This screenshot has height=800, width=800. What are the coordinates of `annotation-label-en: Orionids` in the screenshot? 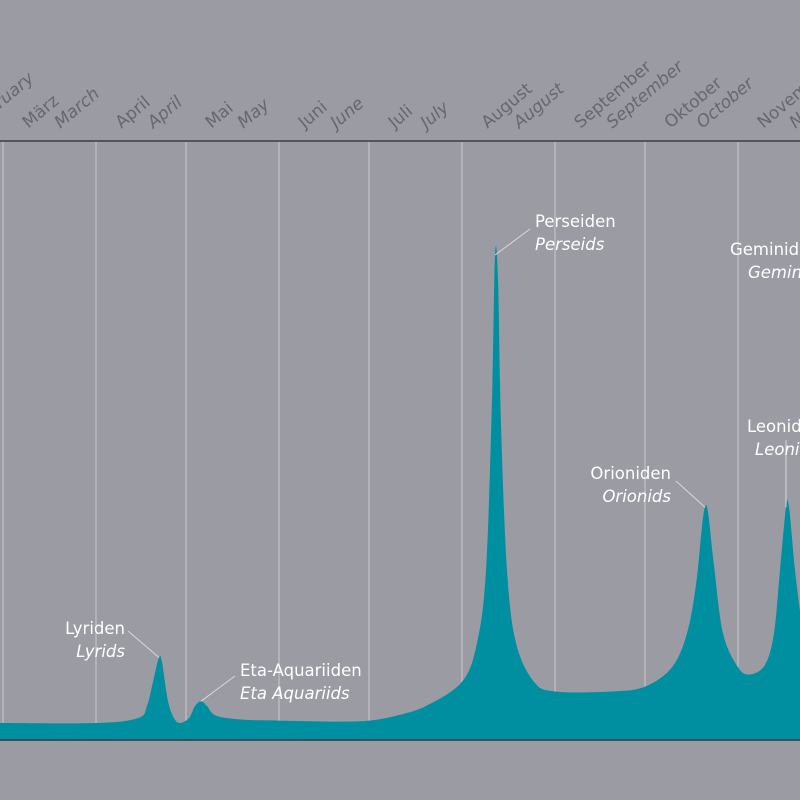 It's located at (636, 496).